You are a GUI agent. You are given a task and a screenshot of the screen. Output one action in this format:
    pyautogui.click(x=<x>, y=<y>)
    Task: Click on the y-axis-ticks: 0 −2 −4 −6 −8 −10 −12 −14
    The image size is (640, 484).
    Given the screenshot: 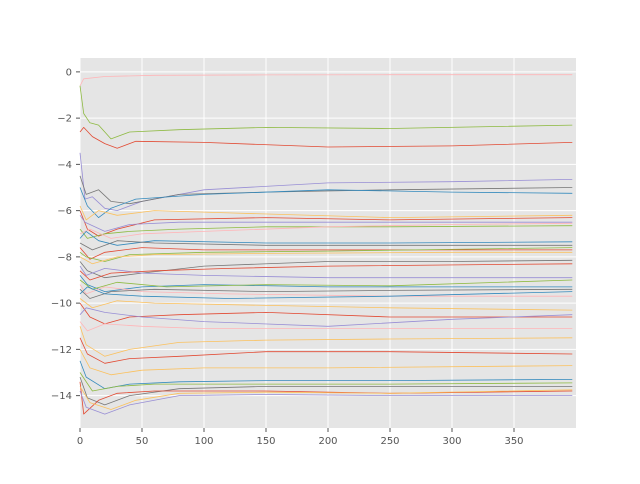 What is the action you would take?
    pyautogui.click(x=65, y=234)
    